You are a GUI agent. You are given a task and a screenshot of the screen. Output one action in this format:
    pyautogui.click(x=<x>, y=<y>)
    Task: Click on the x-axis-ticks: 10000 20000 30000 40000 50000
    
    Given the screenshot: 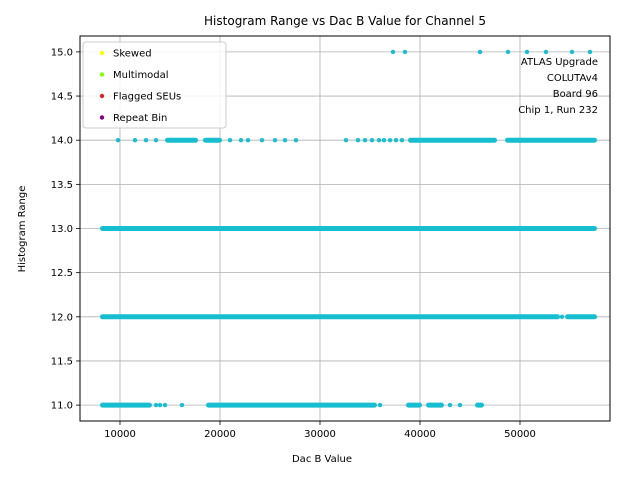 What is the action you would take?
    pyautogui.click(x=320, y=430)
    